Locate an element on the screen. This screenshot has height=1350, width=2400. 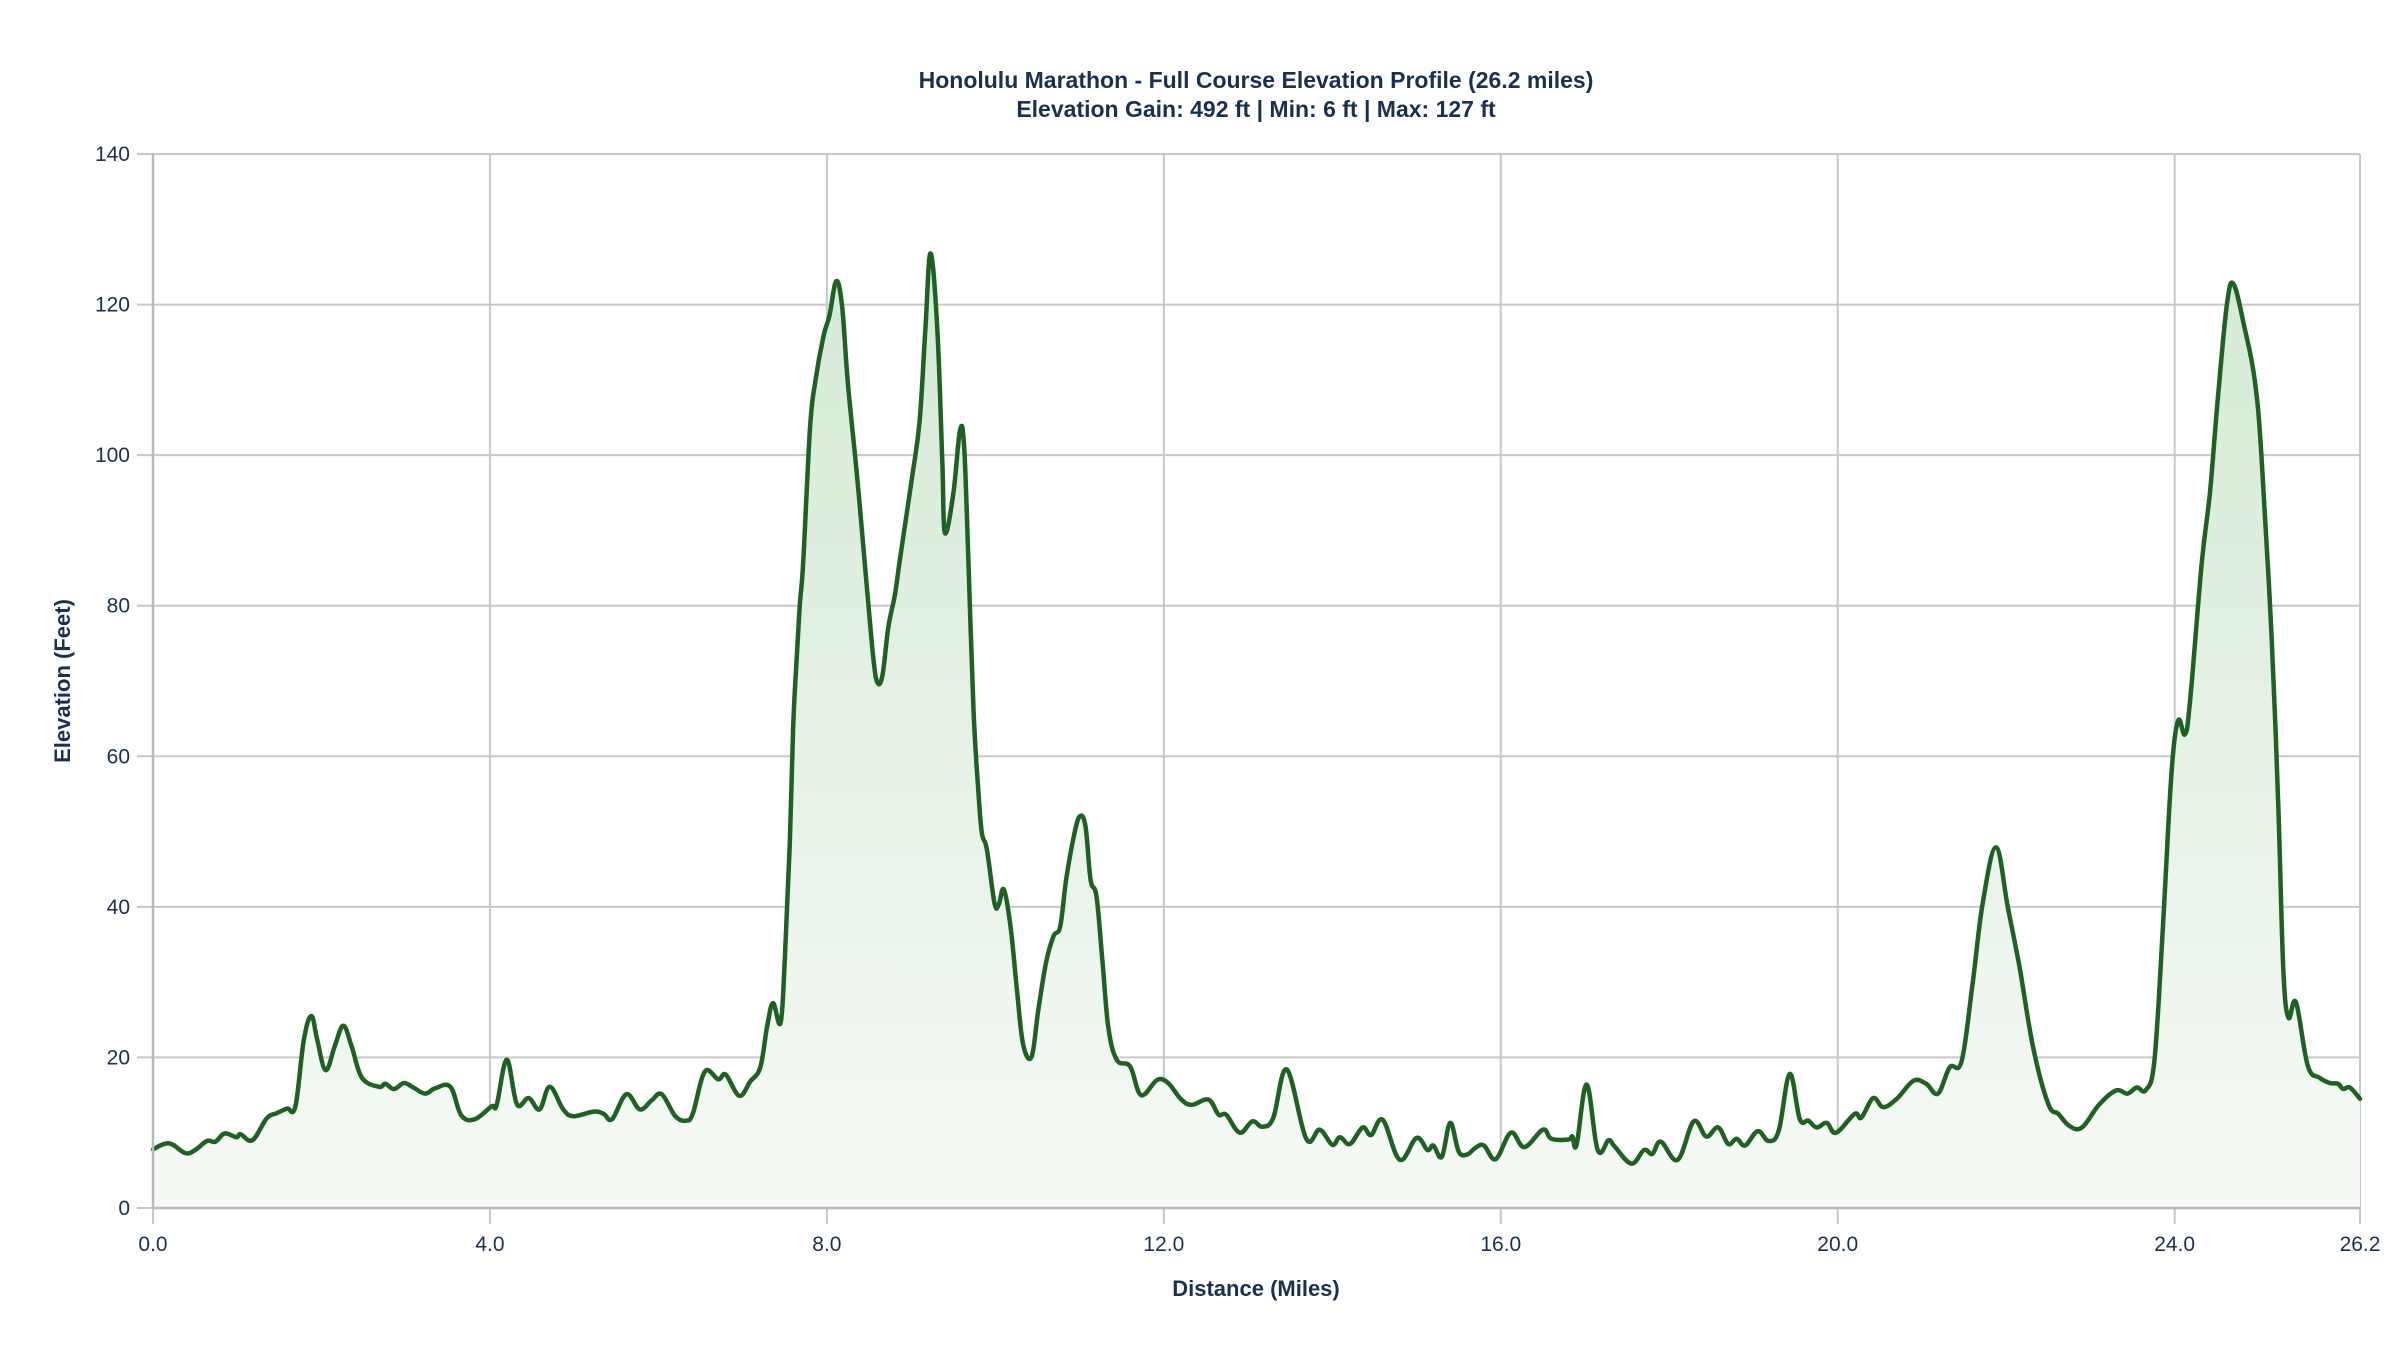
y-tick-label: 60 is located at coordinates (118, 756).